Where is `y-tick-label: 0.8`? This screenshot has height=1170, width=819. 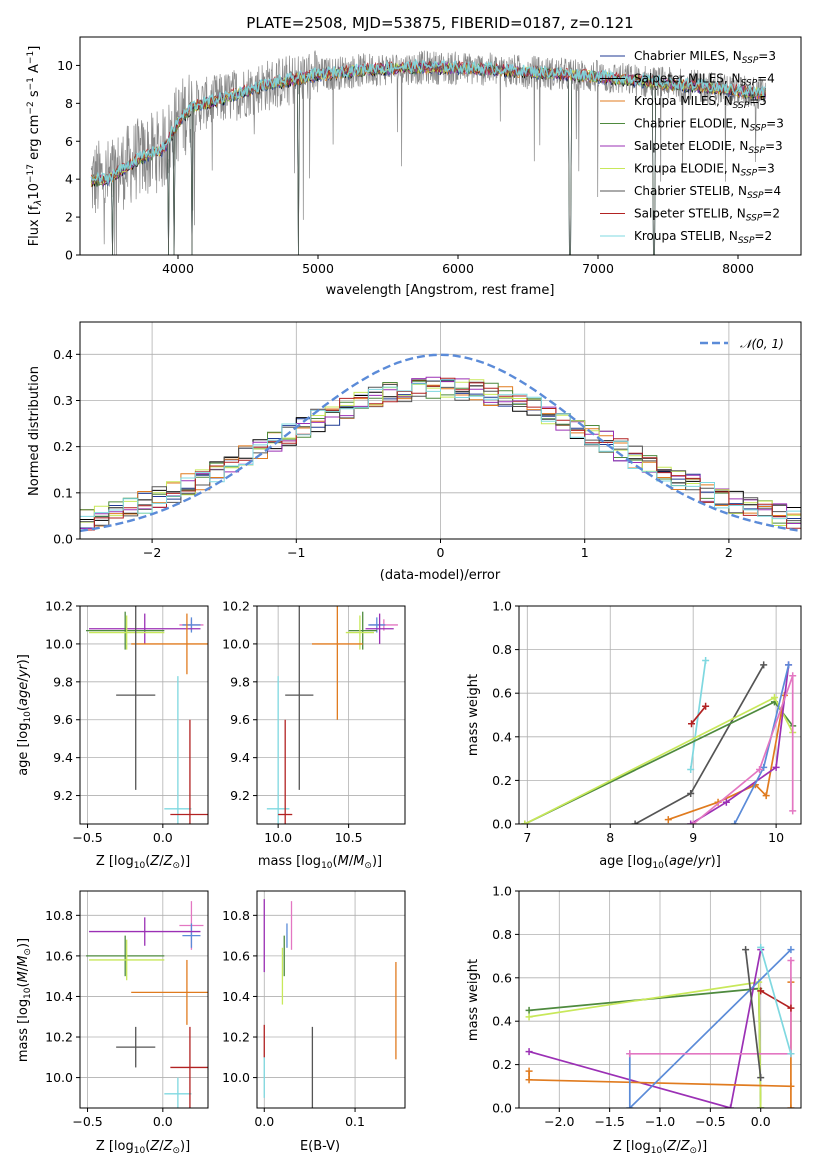
y-tick-label: 0.8 is located at coordinates (502, 934).